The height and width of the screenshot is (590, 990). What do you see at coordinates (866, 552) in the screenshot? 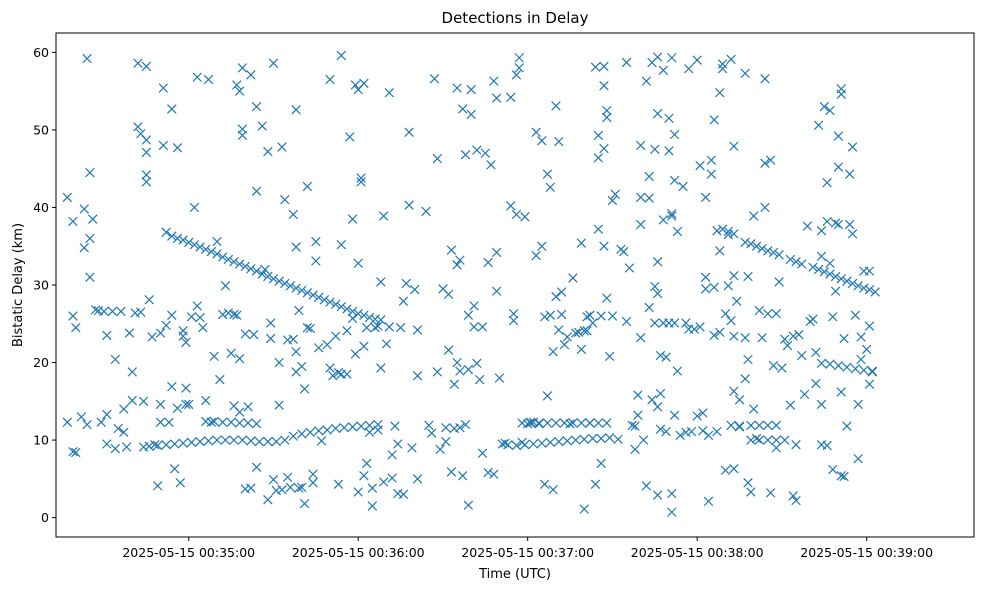
I see `x-tick-label: 2025-05-15 00:39:00` at bounding box center [866, 552].